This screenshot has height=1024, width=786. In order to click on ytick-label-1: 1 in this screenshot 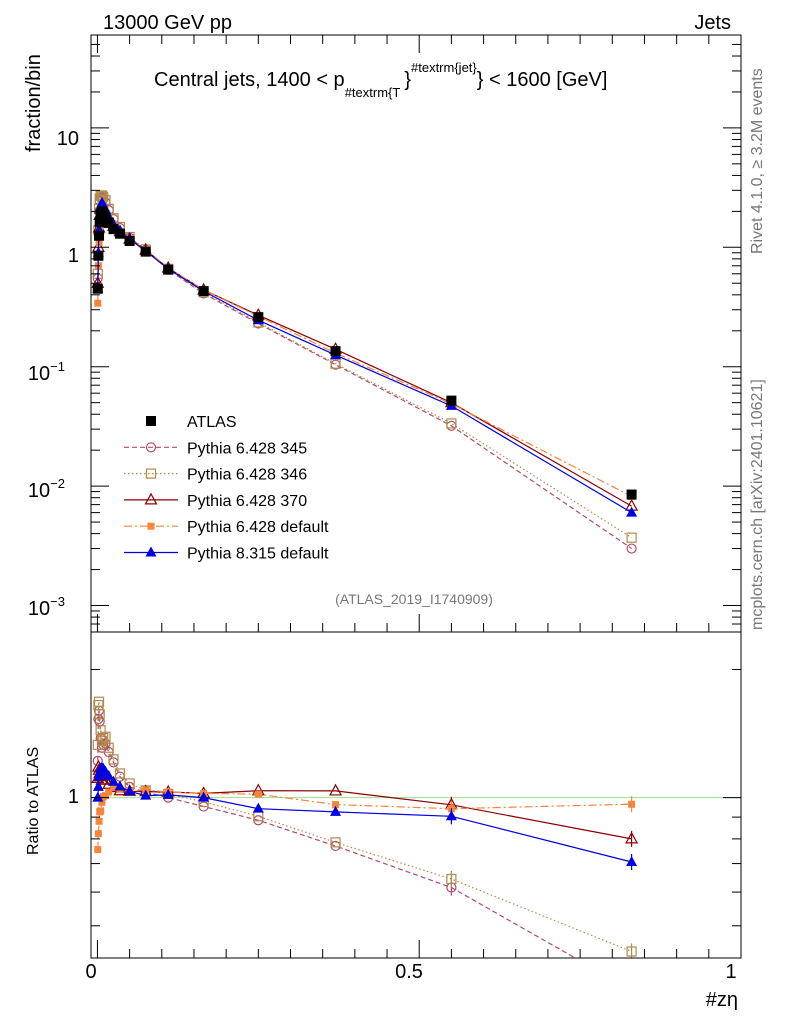, I will do `click(73, 256)`.